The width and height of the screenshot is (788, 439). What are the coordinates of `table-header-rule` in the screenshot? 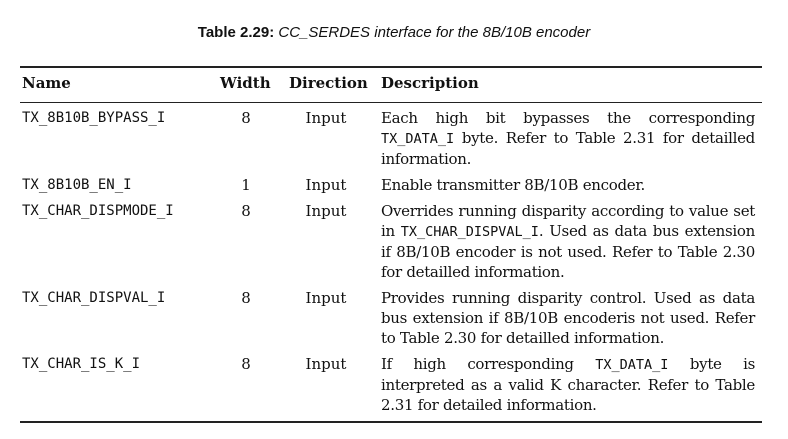 It's located at (391, 102).